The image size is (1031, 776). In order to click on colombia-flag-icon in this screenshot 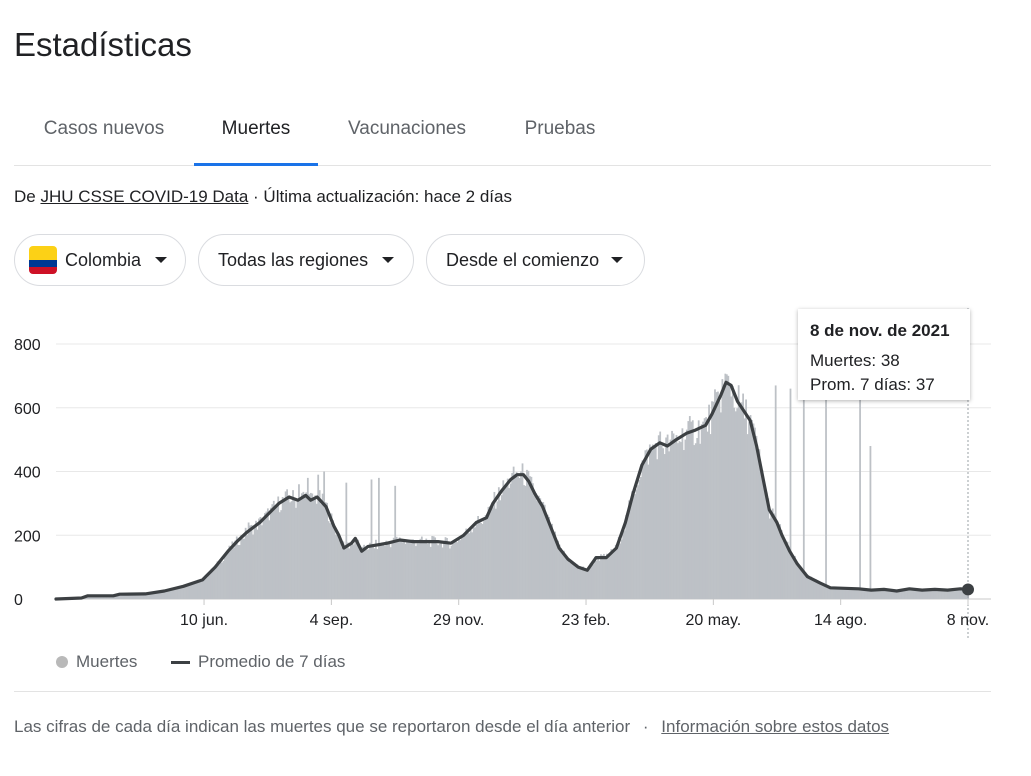, I will do `click(43, 260)`.